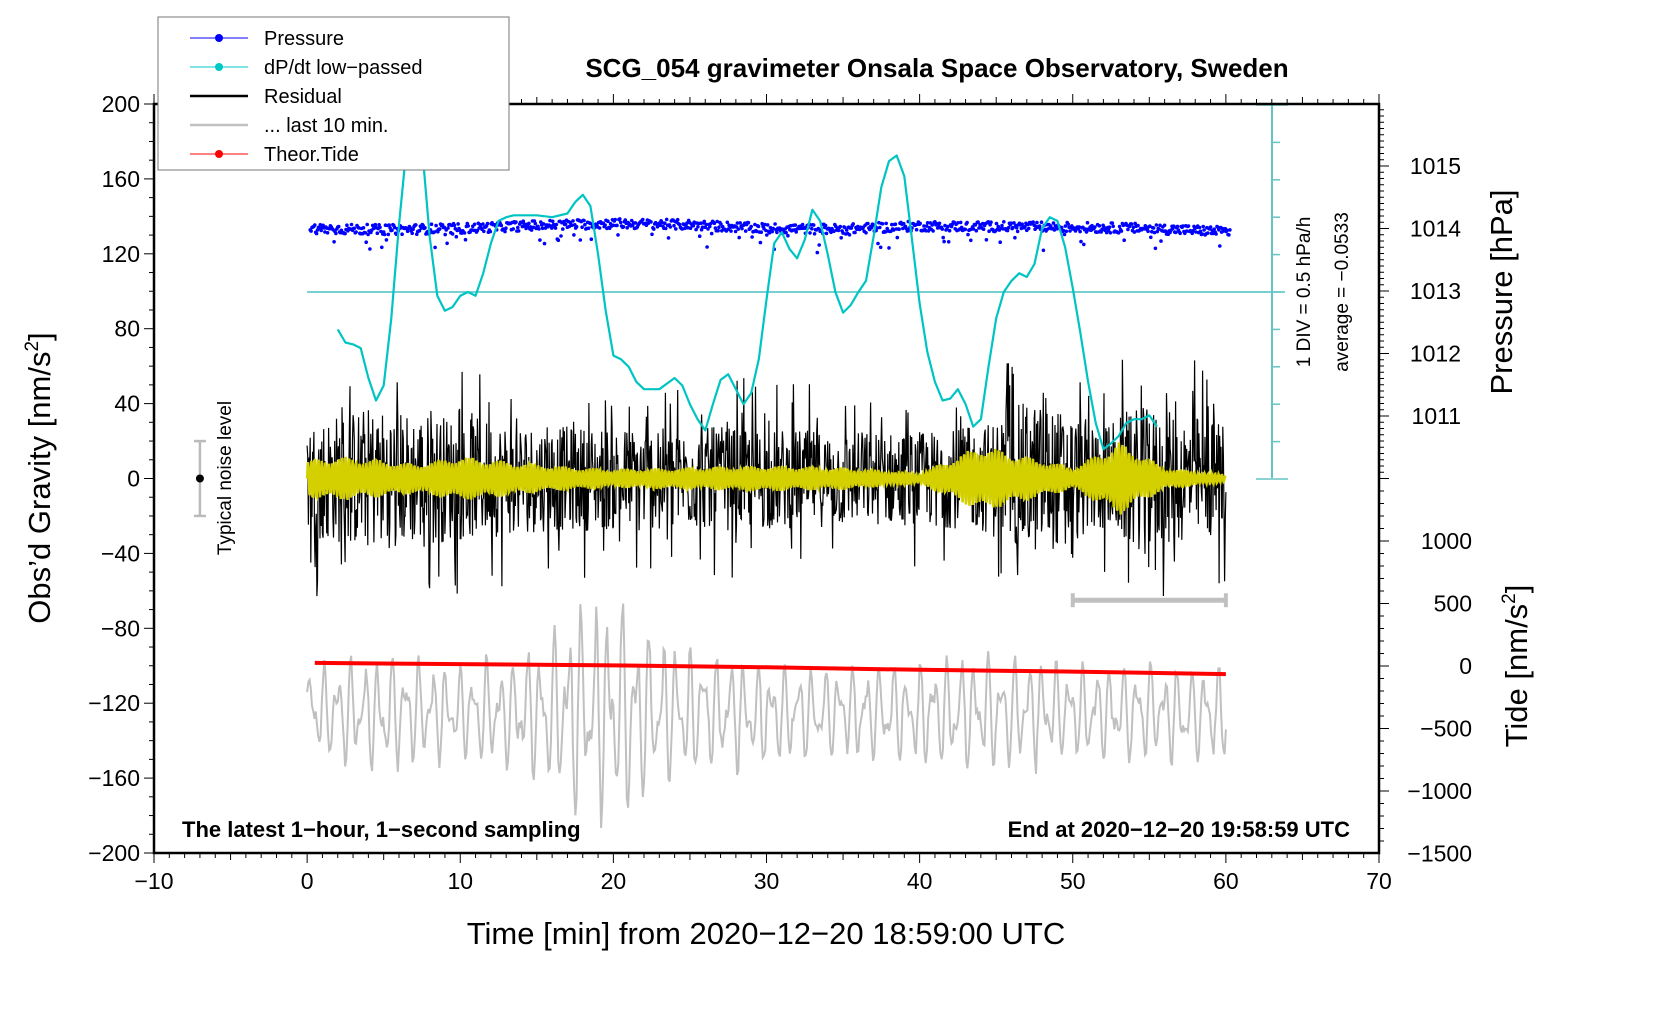 The width and height of the screenshot is (1660, 1020). What do you see at coordinates (39, 477) in the screenshot?
I see `y-axis-left-title: Obs’d Gravity [nm/s2]` at bounding box center [39, 477].